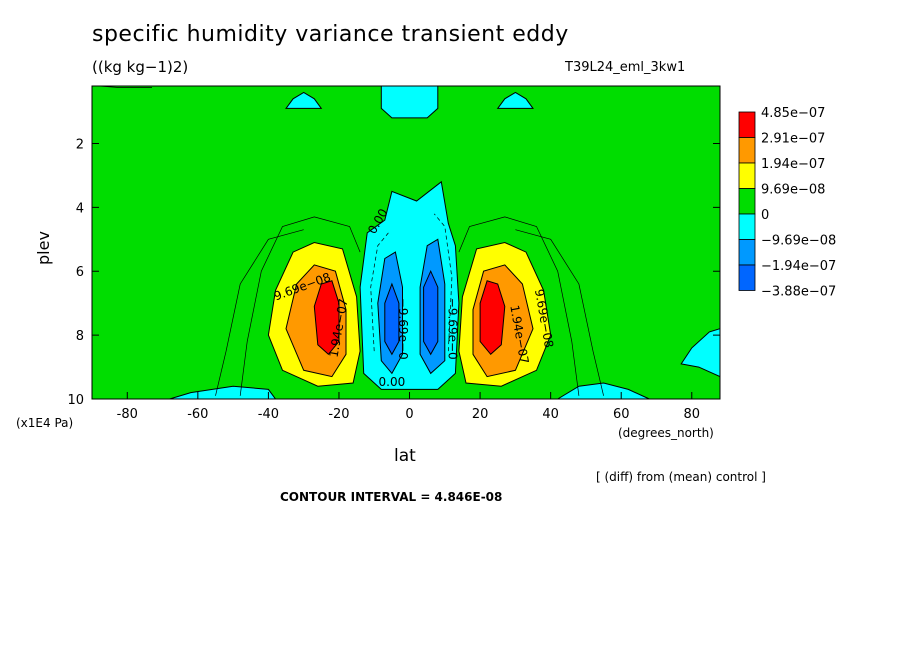 This screenshot has height=654, width=904. Describe the element at coordinates (45, 423) in the screenshot. I see `y-scale-units: (x1E4 Pa)` at that location.